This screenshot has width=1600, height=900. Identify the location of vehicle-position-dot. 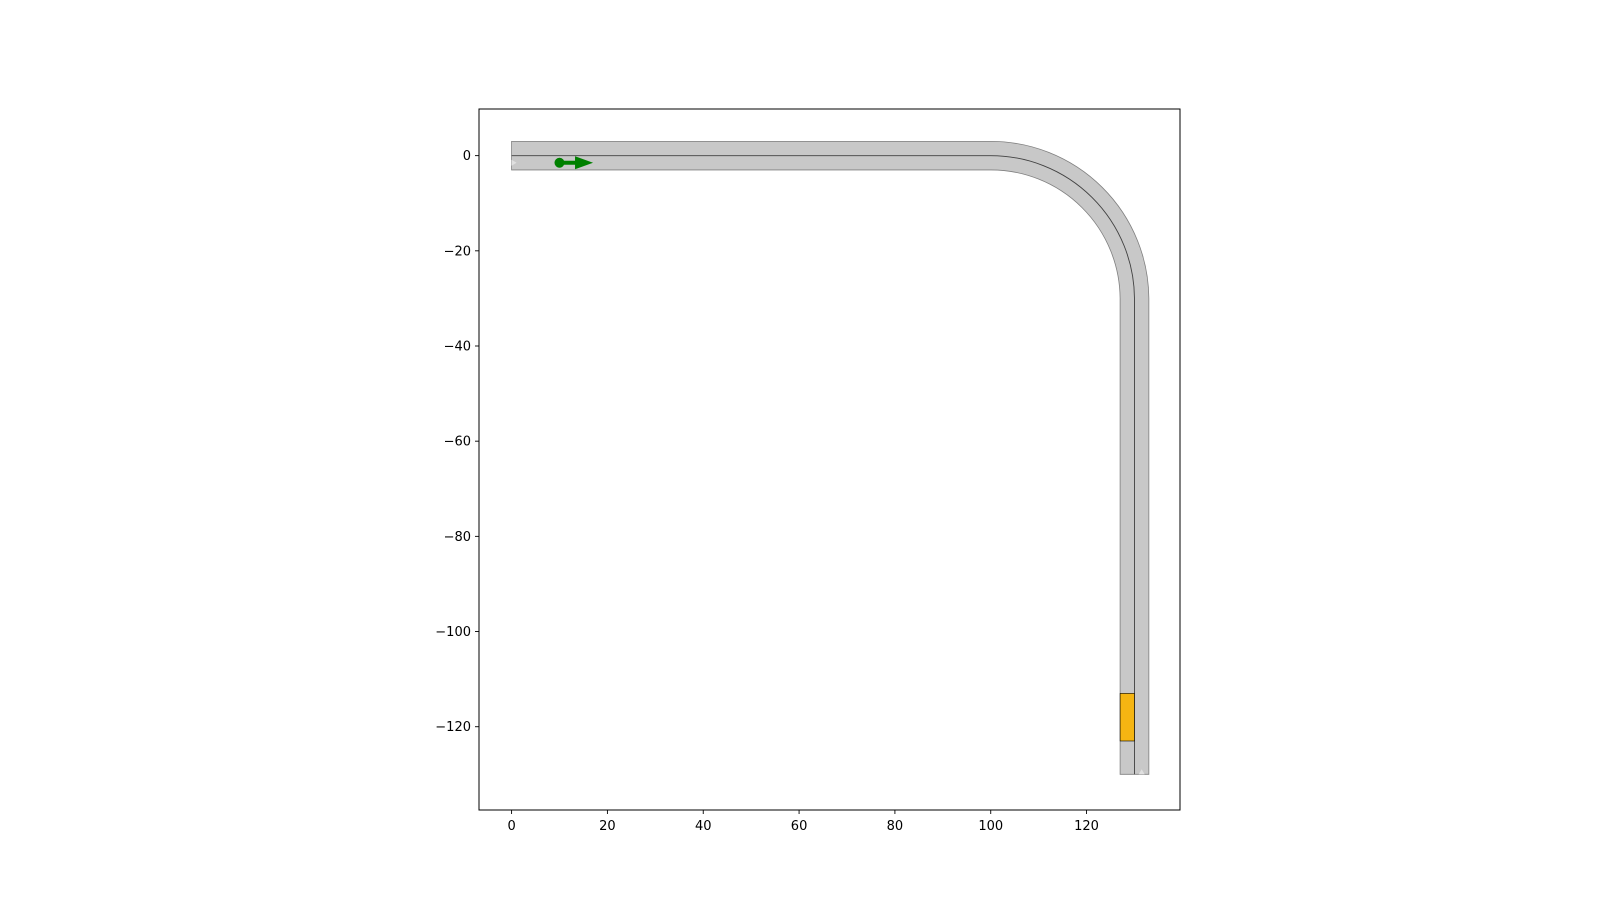
(559, 162).